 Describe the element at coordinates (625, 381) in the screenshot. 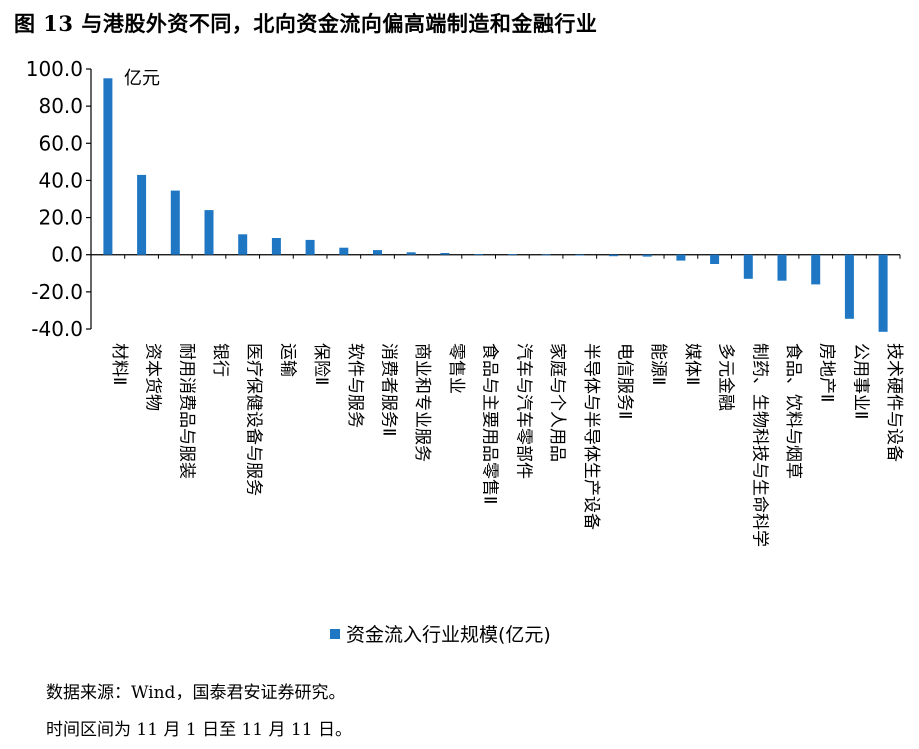

I see `x-tick-label: 电信服务Ⅱ` at that location.